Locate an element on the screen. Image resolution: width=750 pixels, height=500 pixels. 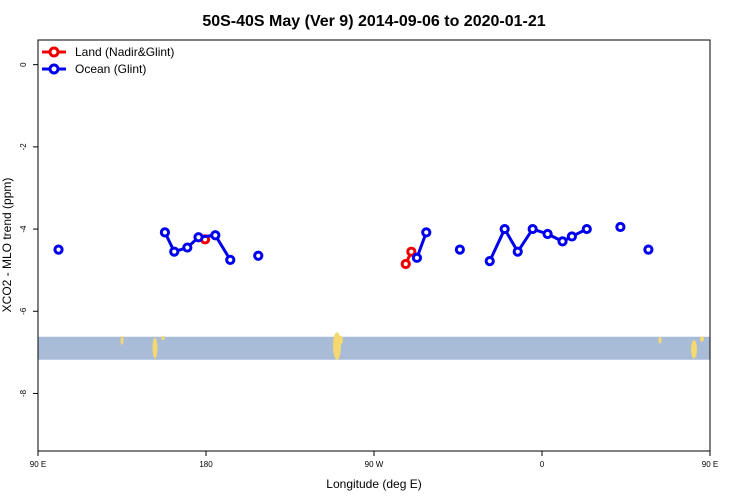
y-tick-label: -6 is located at coordinates (23, 311).